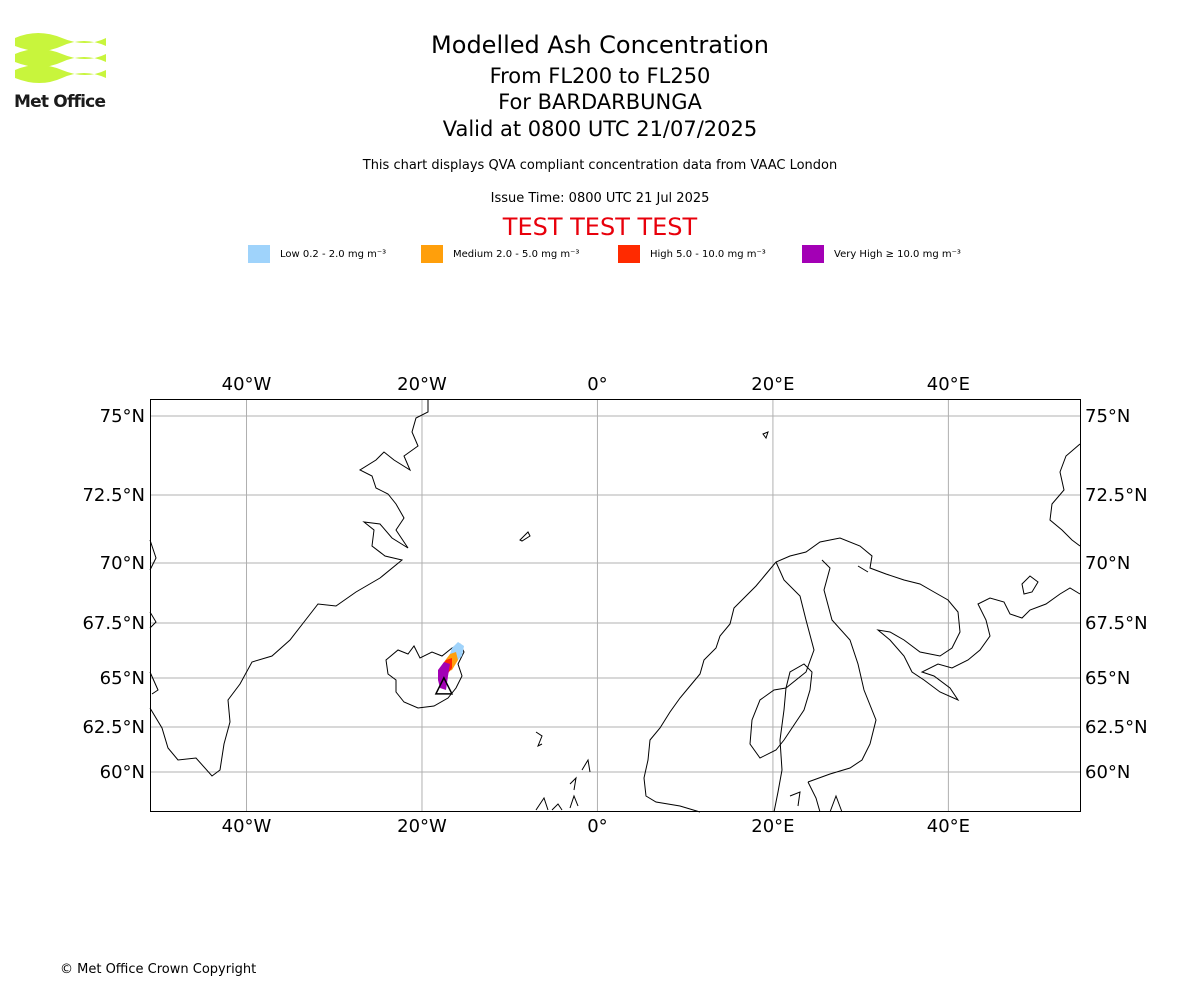 This screenshot has height=1000, width=1200. What do you see at coordinates (597, 384) in the screenshot?
I see `lon-tick-label-top: 0°` at bounding box center [597, 384].